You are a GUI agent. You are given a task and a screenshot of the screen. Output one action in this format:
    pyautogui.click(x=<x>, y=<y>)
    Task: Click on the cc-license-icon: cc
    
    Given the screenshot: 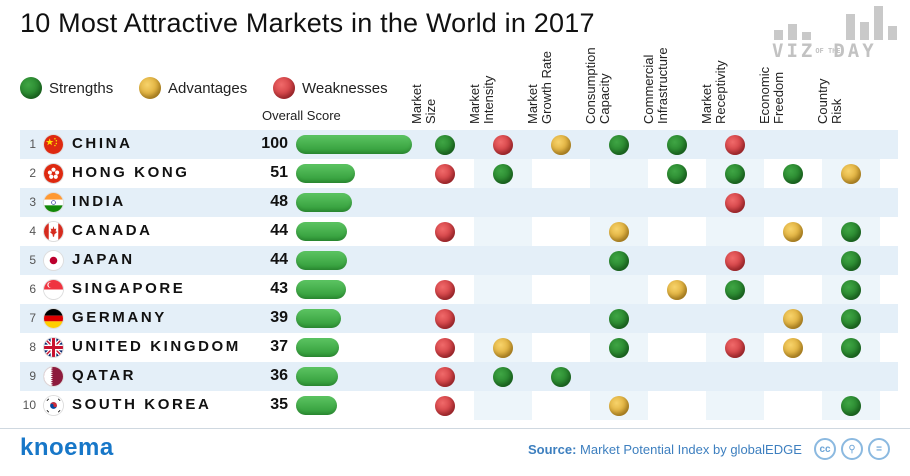 What is the action you would take?
    pyautogui.click(x=825, y=449)
    